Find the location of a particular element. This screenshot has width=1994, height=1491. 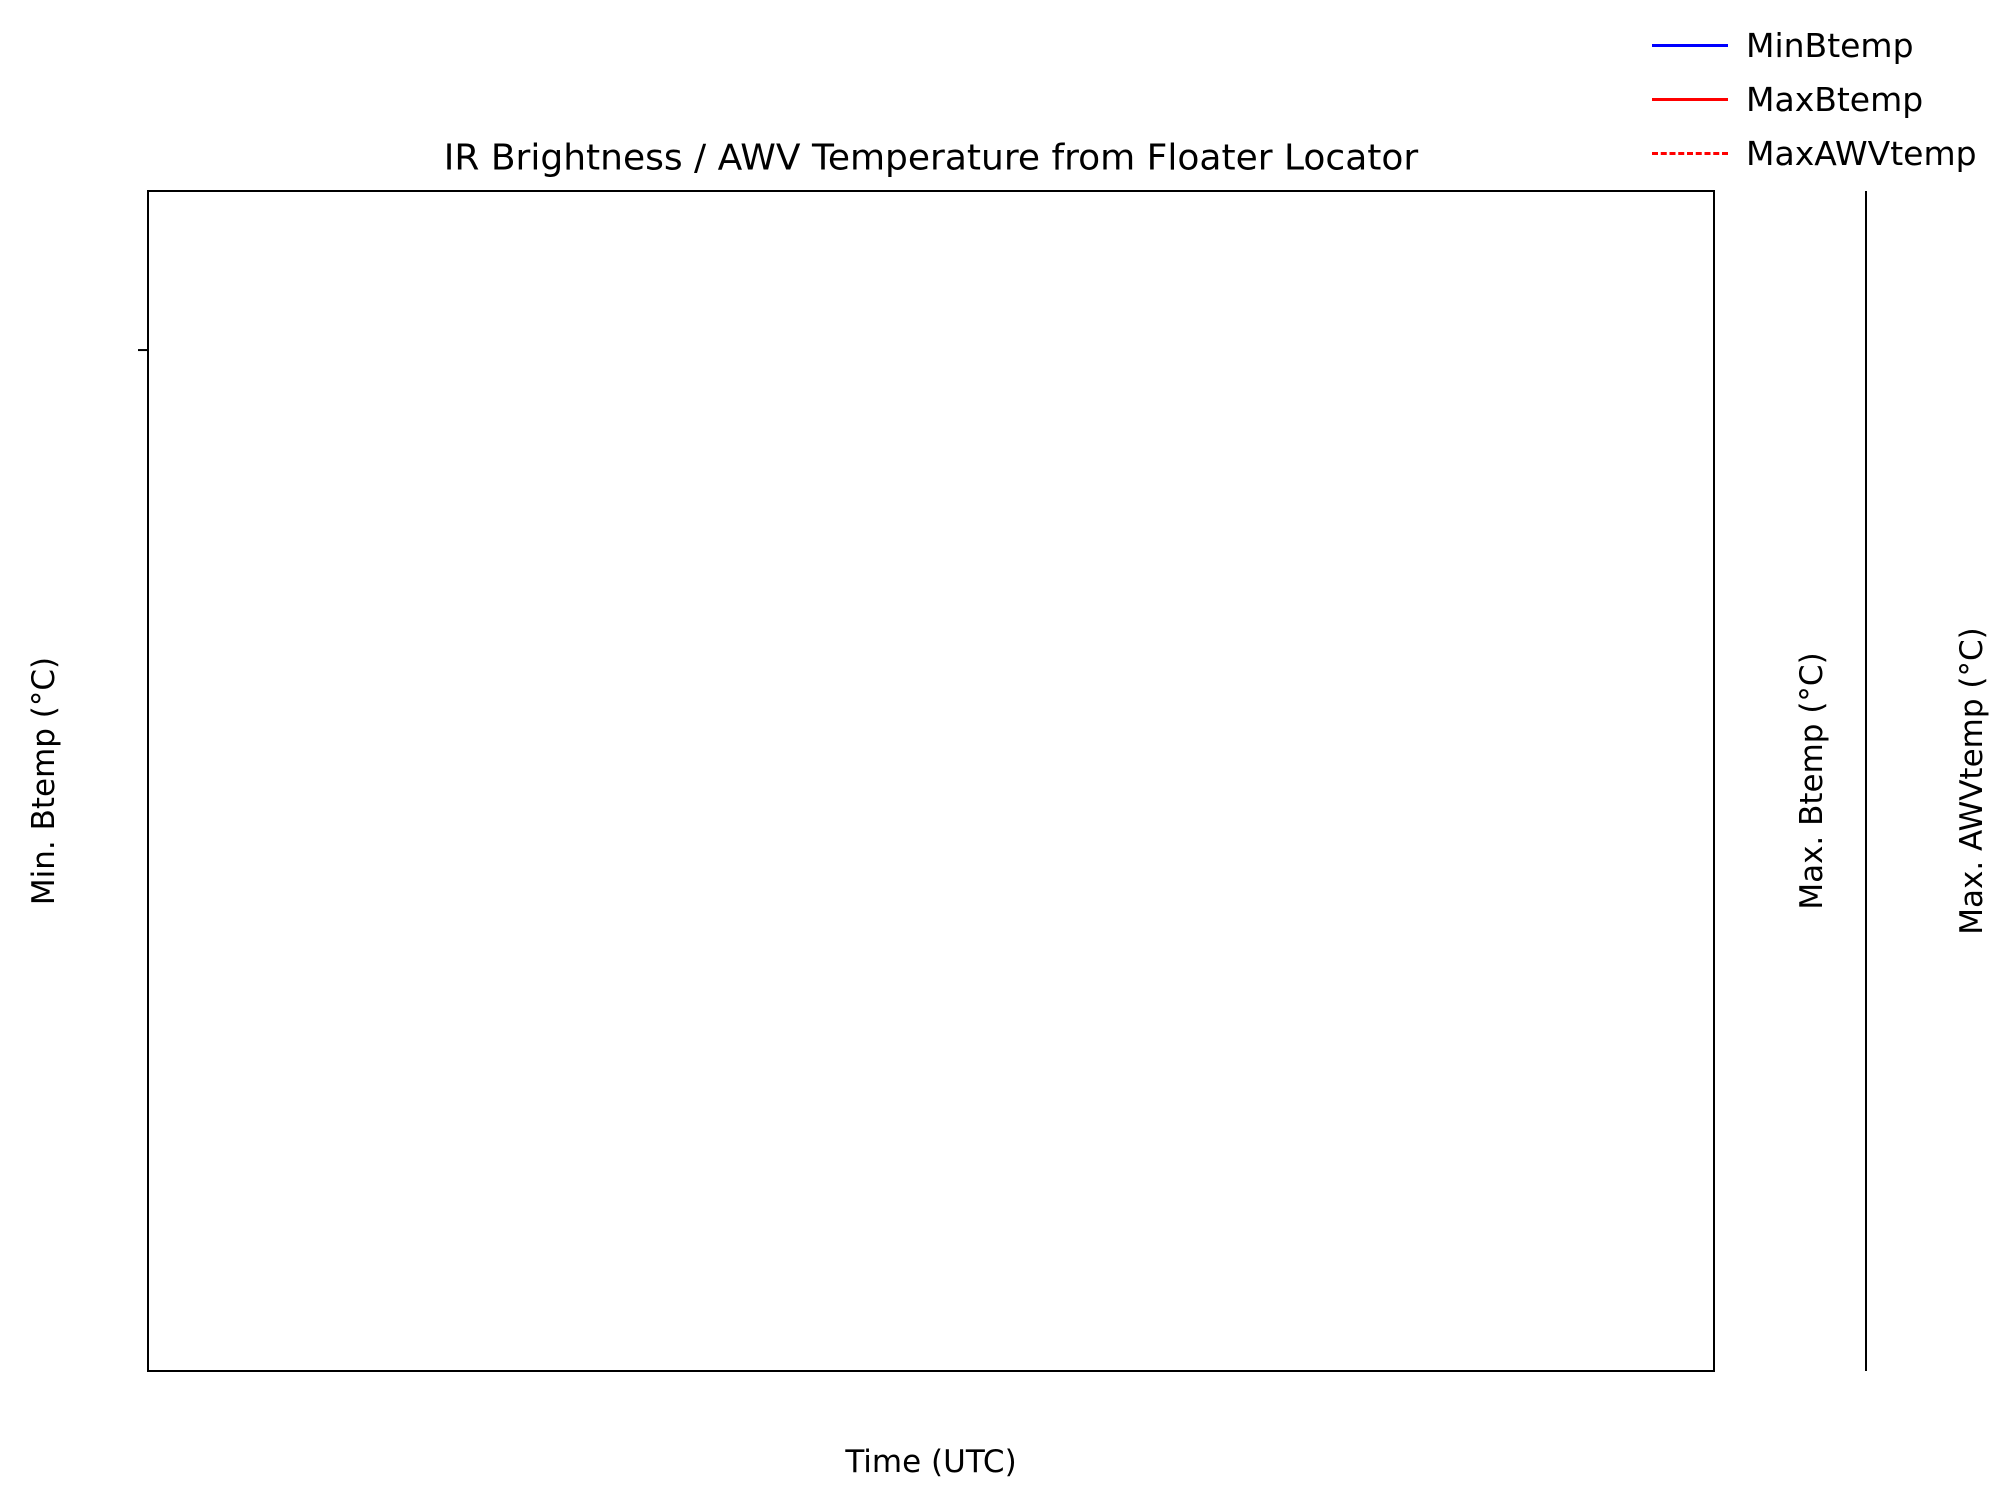

minbtemp-line-swatch is located at coordinates (1690, 45).